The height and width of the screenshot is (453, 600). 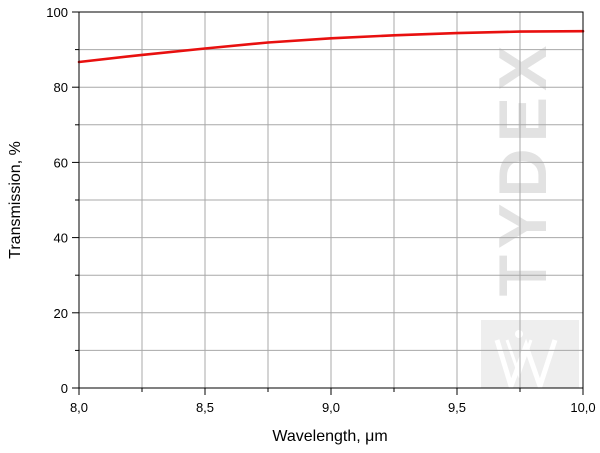 I want to click on series-layer, so click(x=331, y=46).